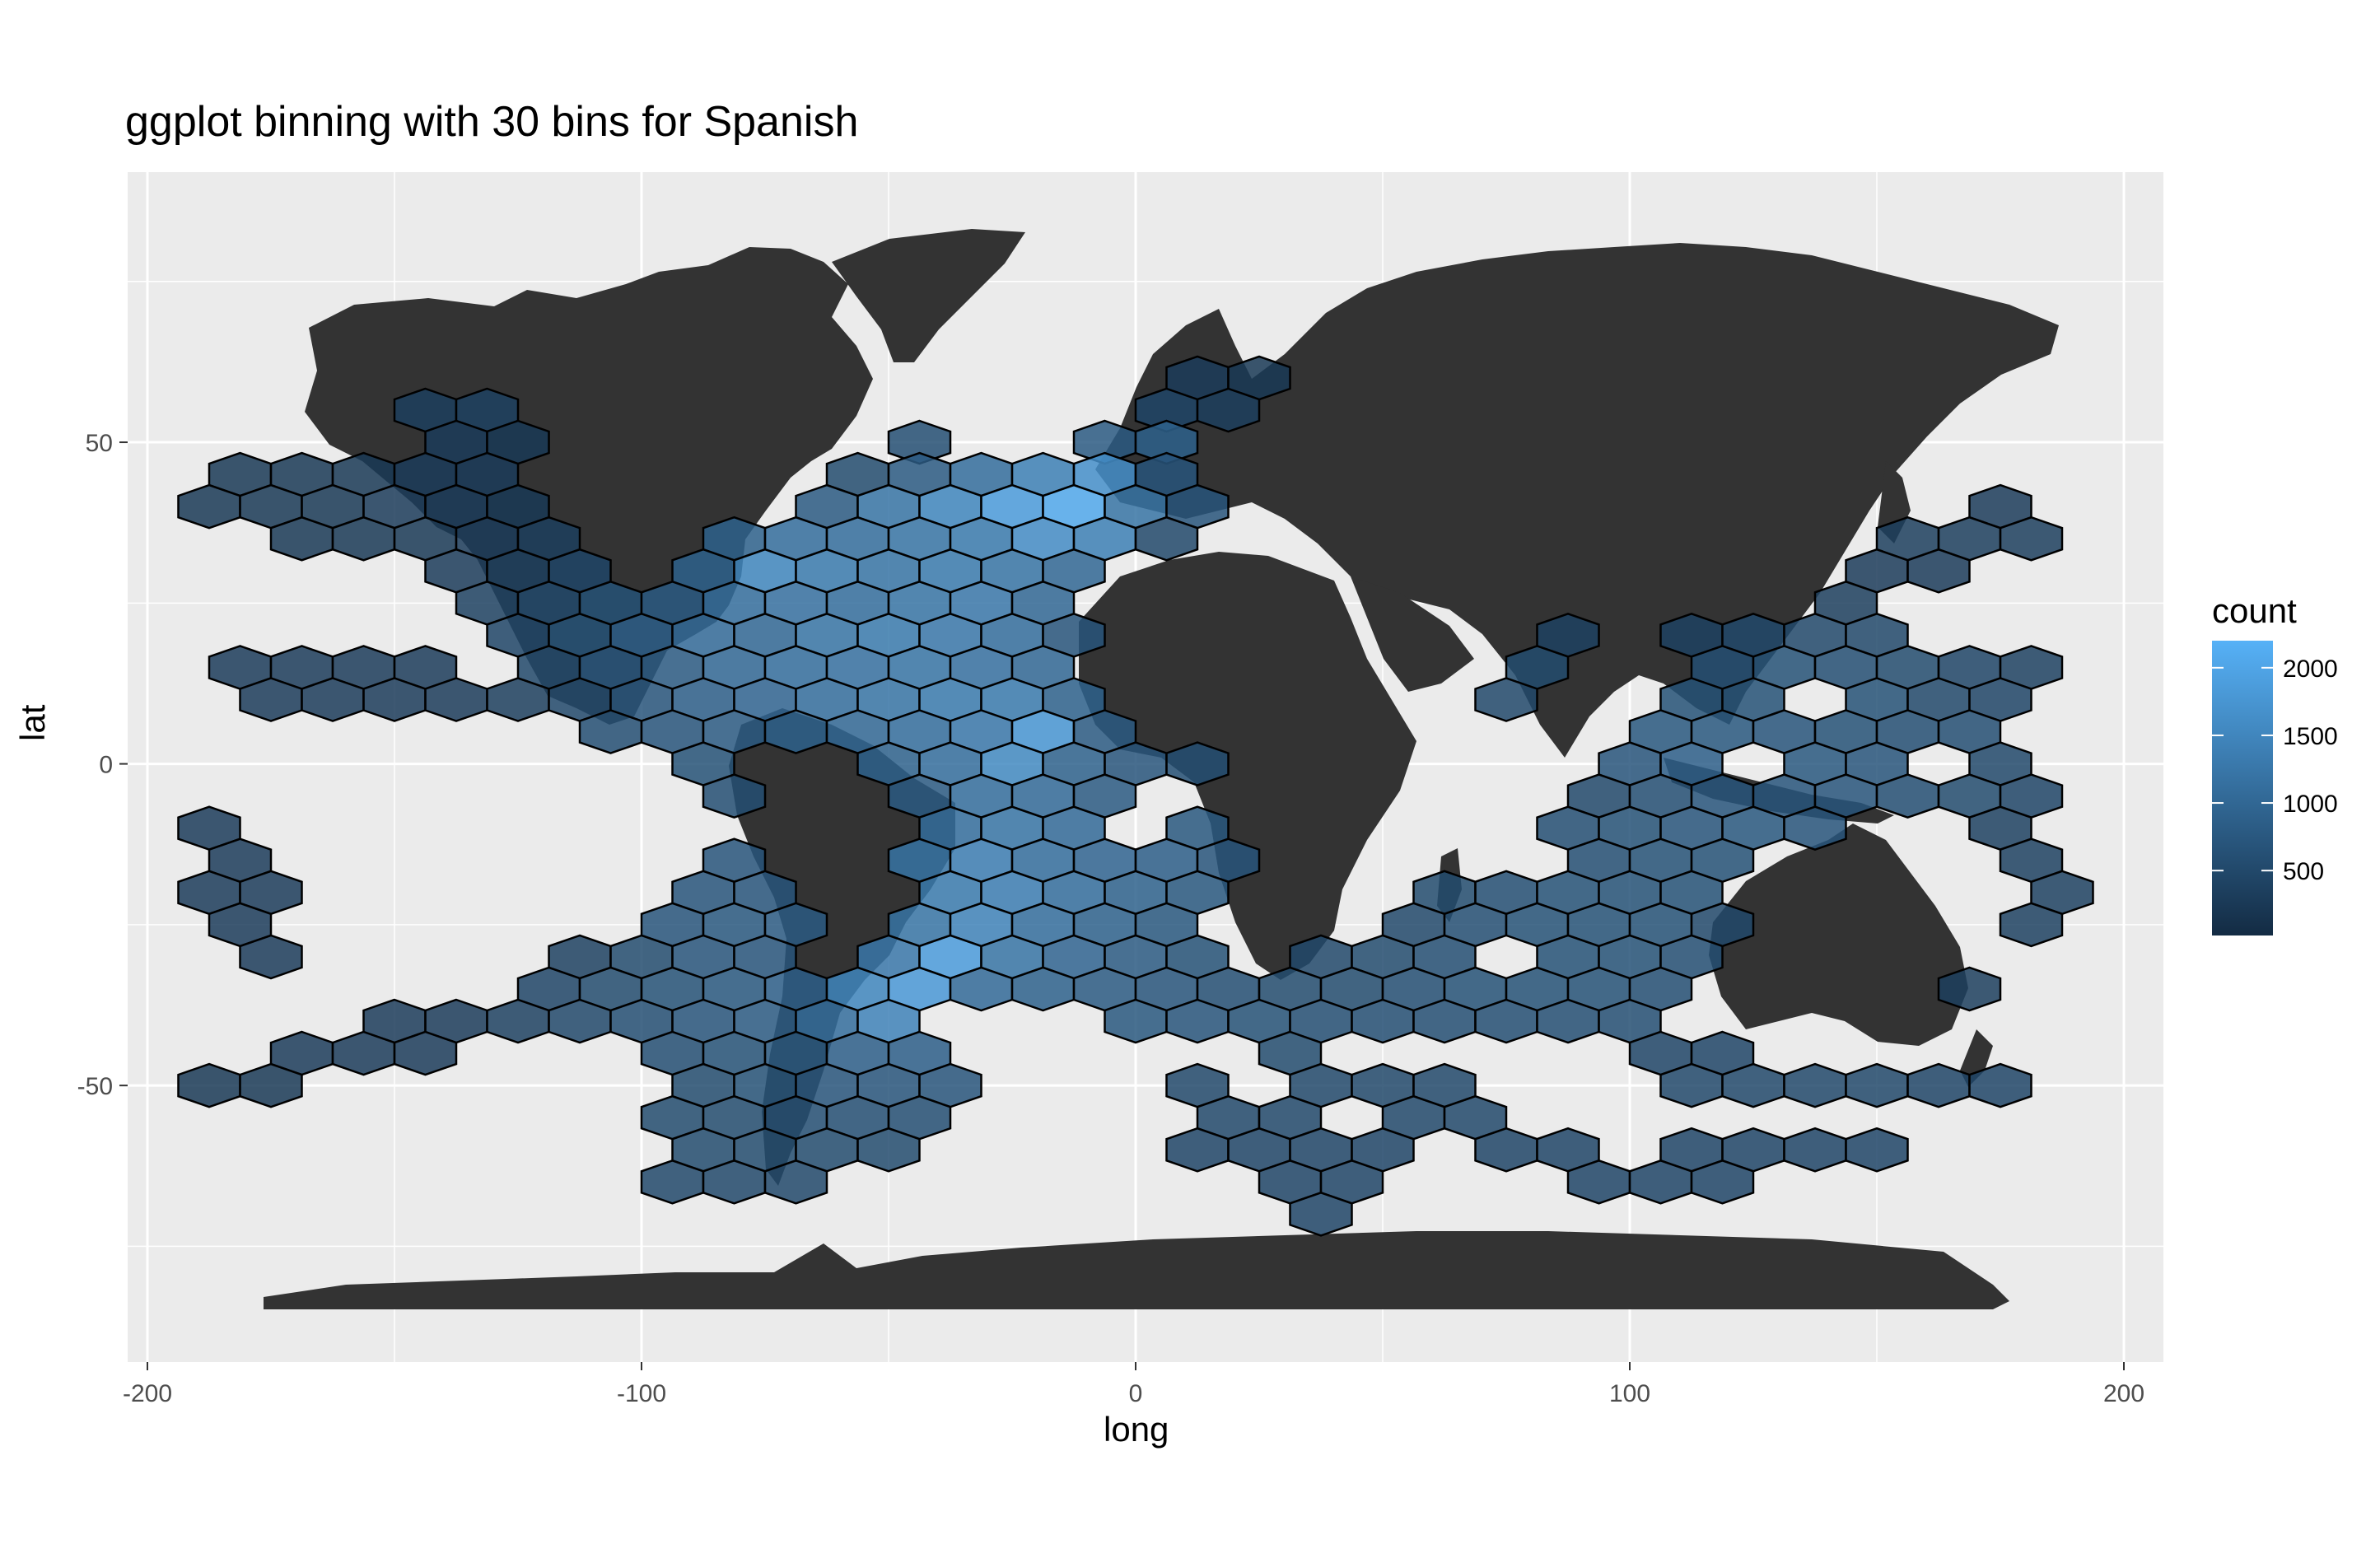 The height and width of the screenshot is (1549, 2380). I want to click on legend-title: count, so click(2254, 610).